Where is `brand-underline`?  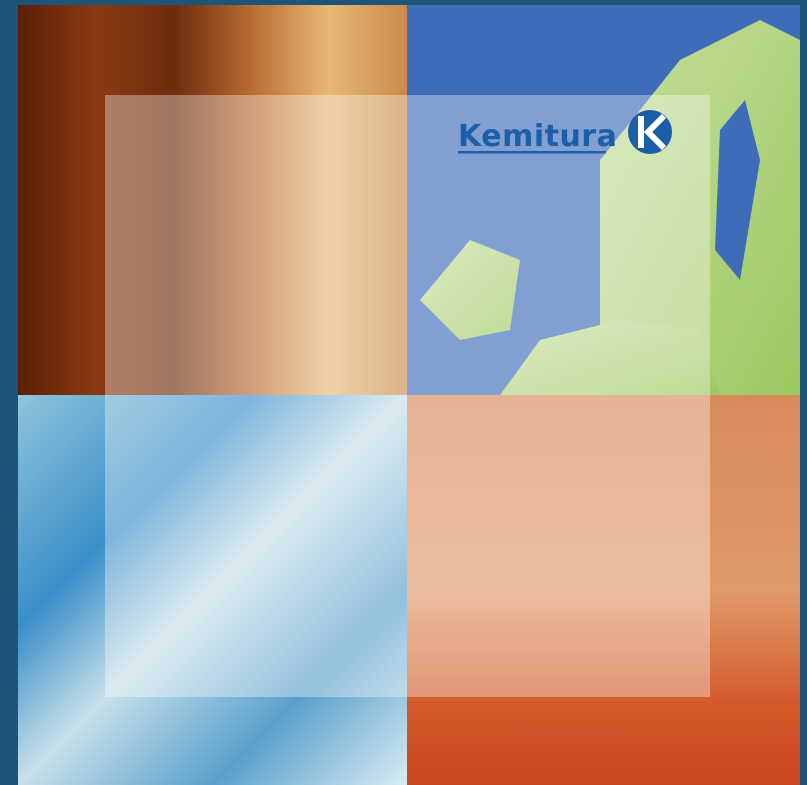 brand-underline is located at coordinates (532, 152).